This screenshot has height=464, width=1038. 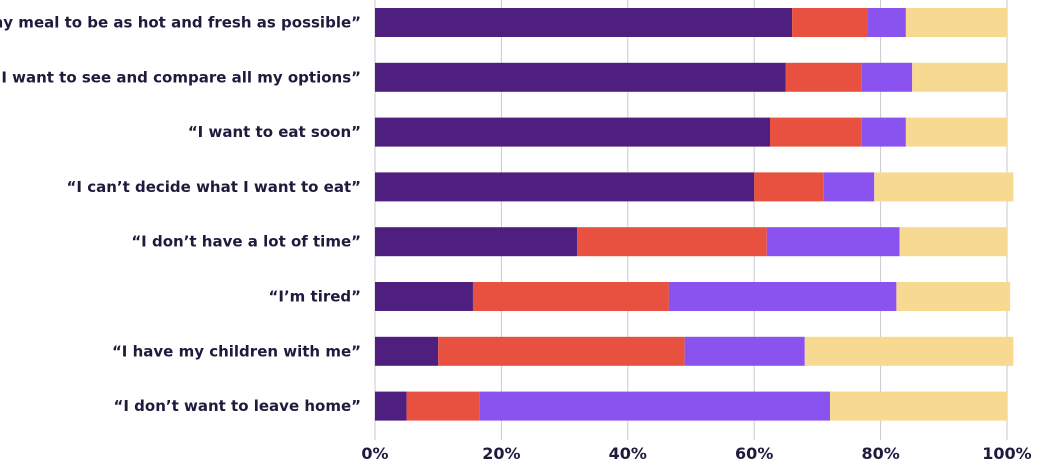 I want to click on x-tick-label: 100%, so click(x=1006, y=453).